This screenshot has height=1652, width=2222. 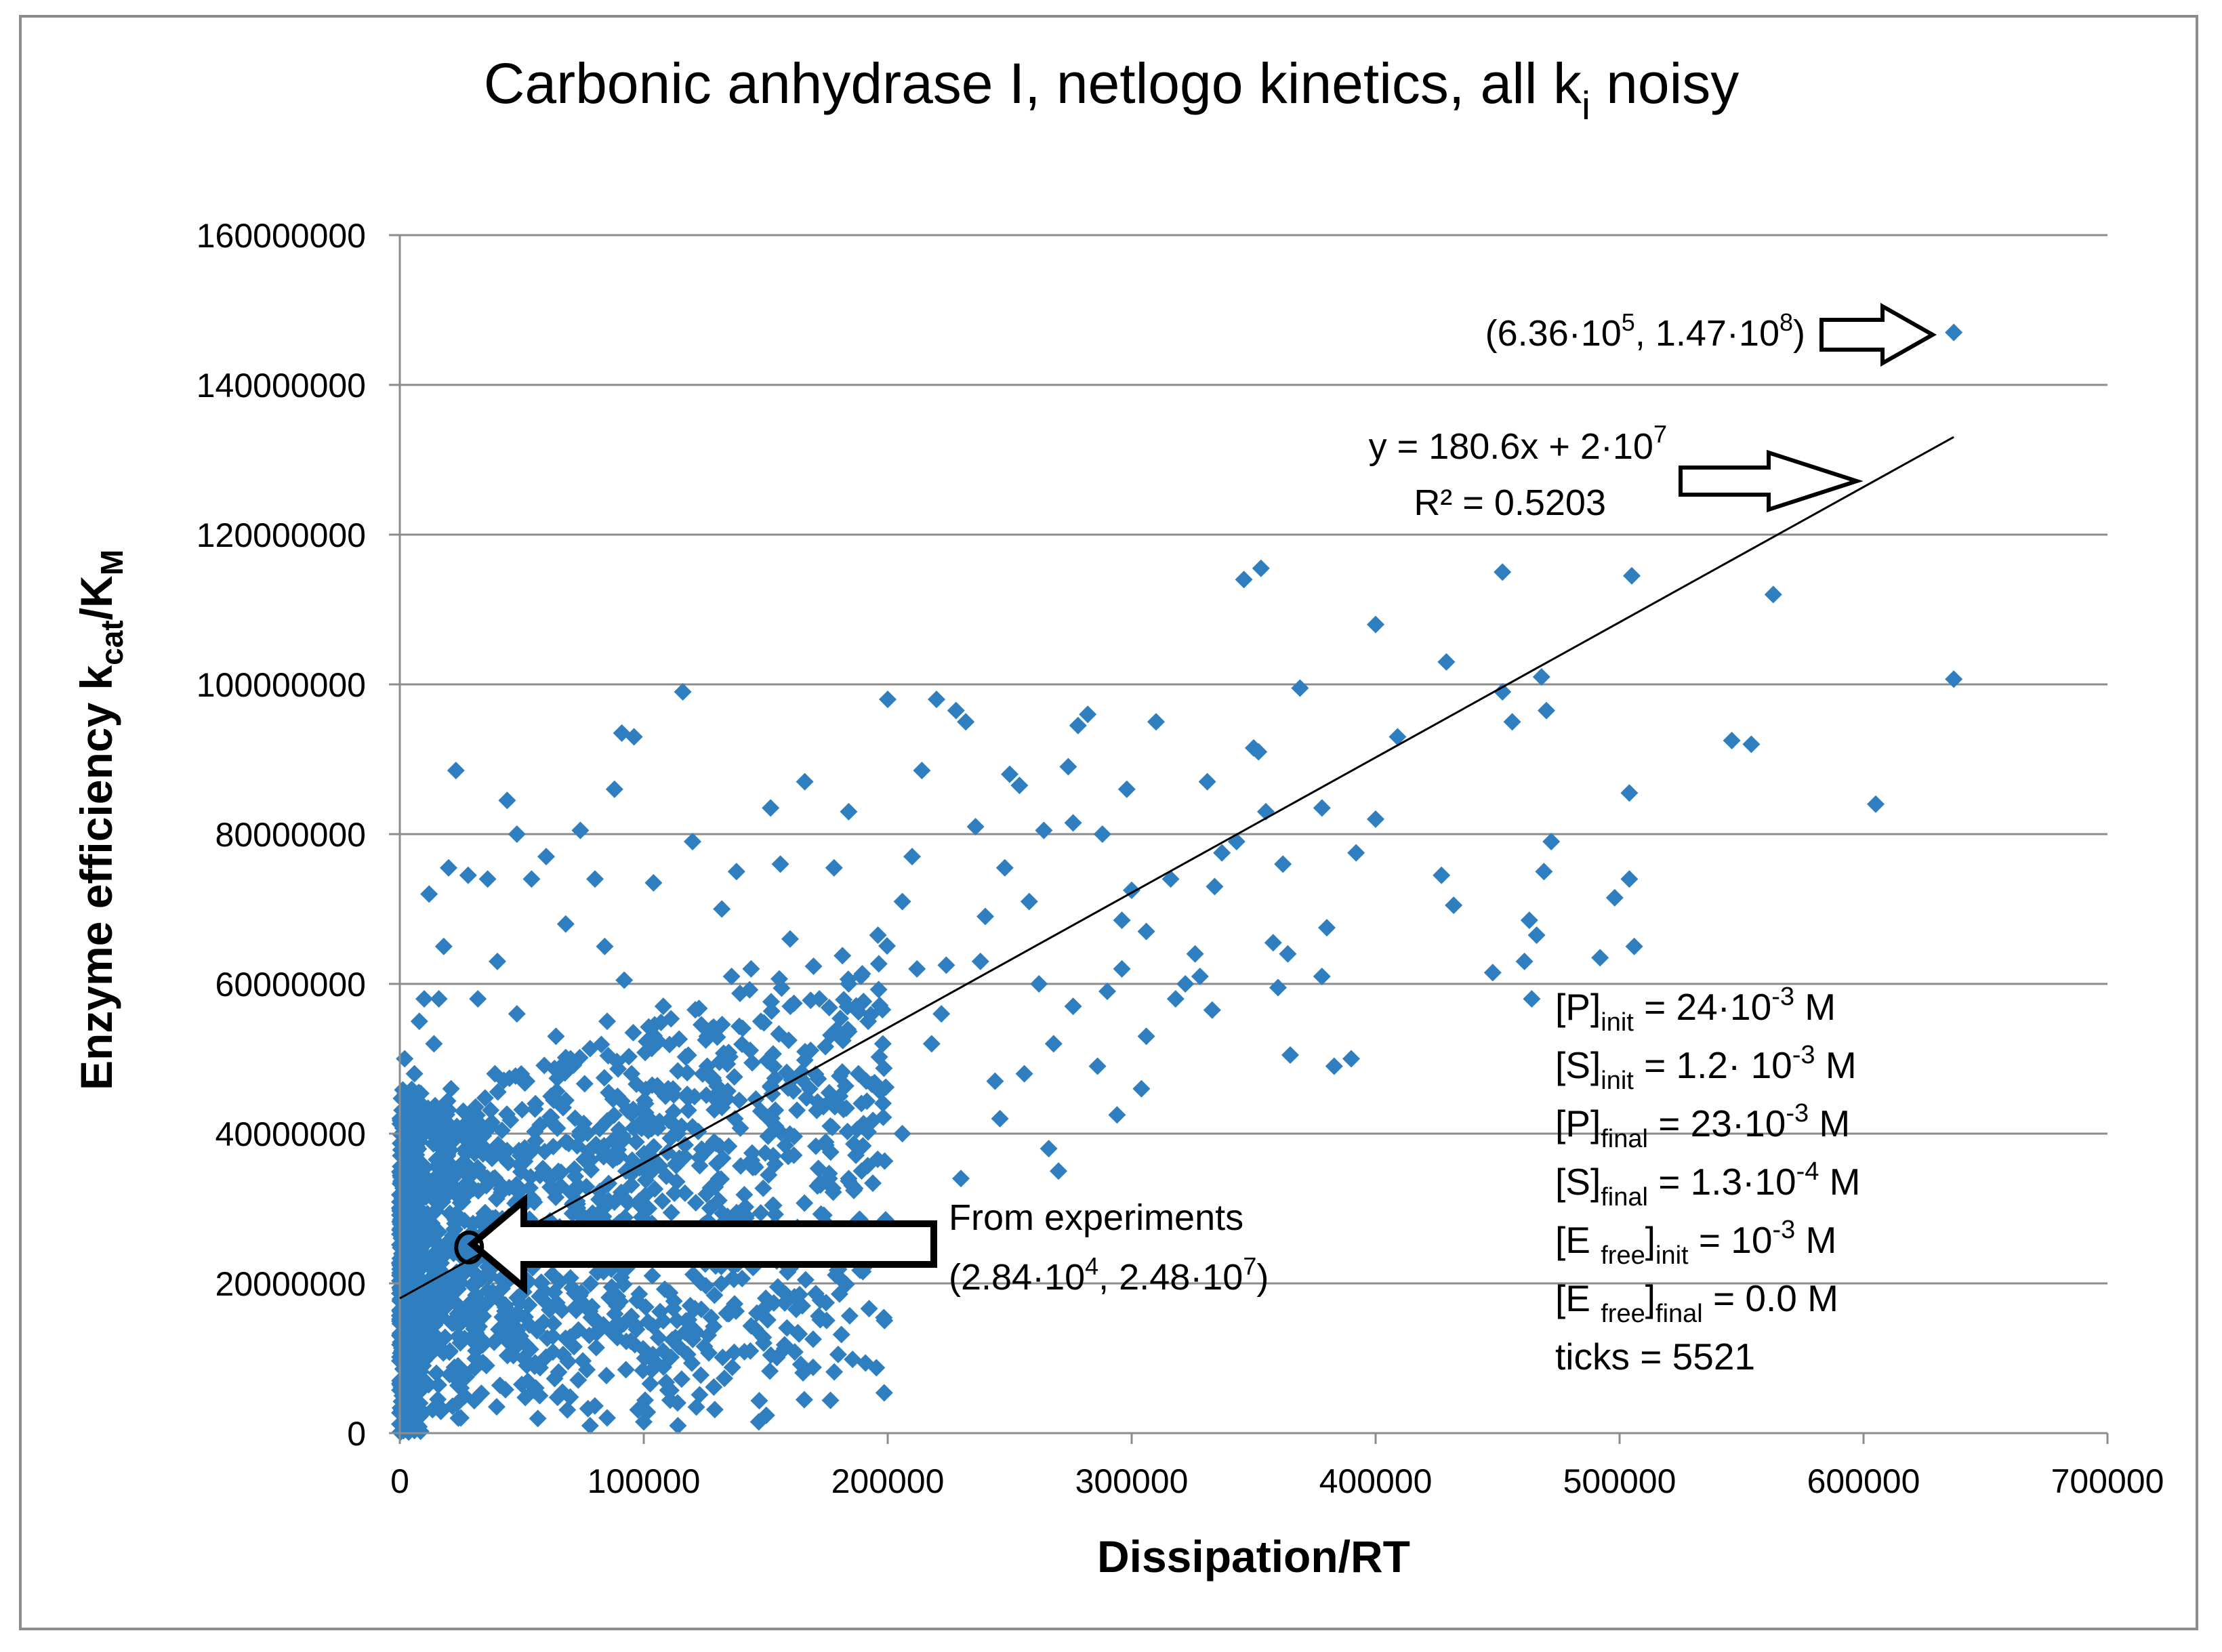 What do you see at coordinates (1645, 331) in the screenshot?
I see `top-point-label: (6.36·105, 1.47·108)` at bounding box center [1645, 331].